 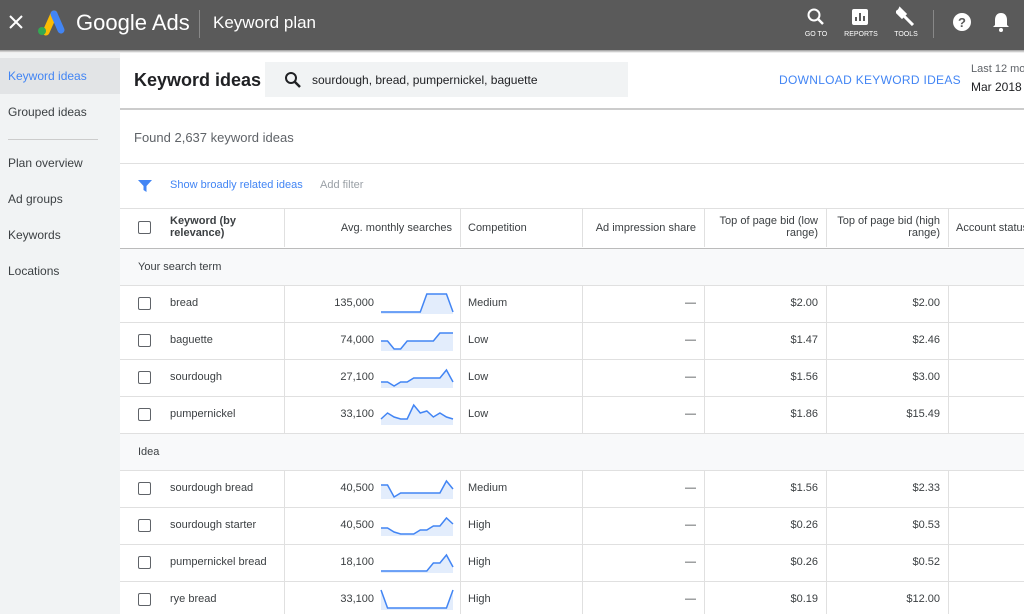 What do you see at coordinates (804, 340) in the screenshot?
I see `bid-low: $1.47` at bounding box center [804, 340].